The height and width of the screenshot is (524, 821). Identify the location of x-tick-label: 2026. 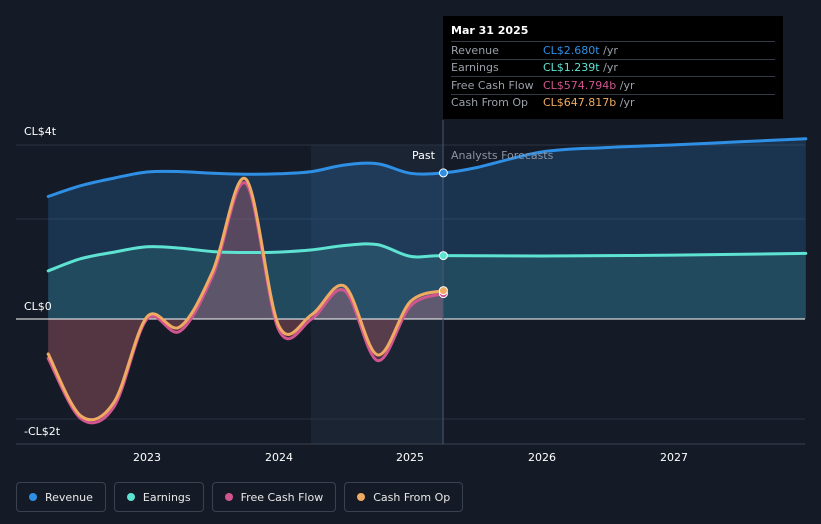
(542, 457).